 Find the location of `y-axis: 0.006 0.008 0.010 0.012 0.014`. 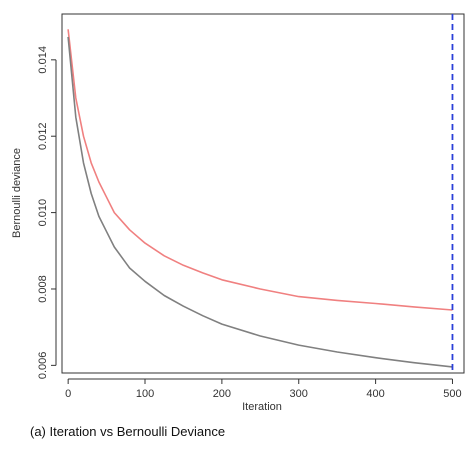

y-axis: 0.006 0.008 0.010 0.012 0.014 is located at coordinates (47, 213).